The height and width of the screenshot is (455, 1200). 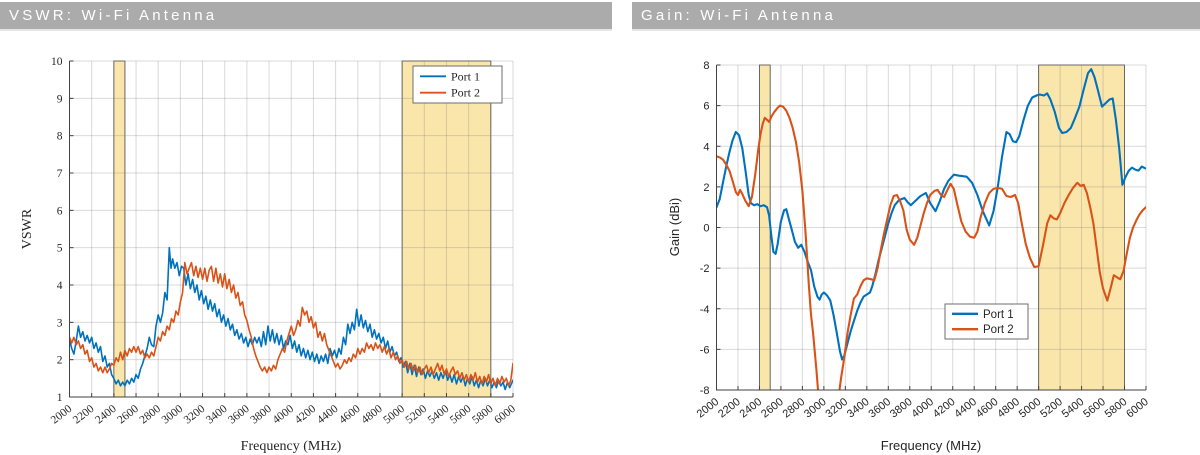 I want to click on gain-title: Gain: Wi-Fi Antenna, so click(x=739, y=15).